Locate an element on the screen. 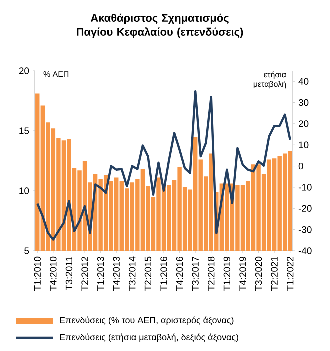 The image size is (330, 351). y2-tick-label: 10 is located at coordinates (304, 145).